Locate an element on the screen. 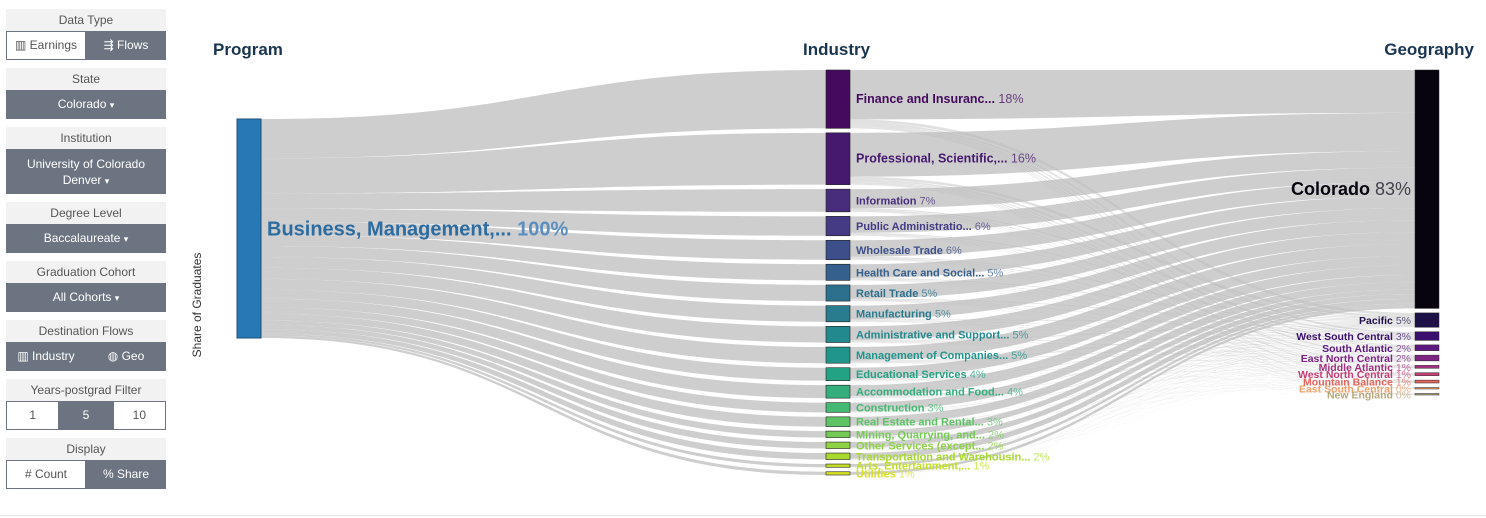 Image resolution: width=1486 pixels, height=518 pixels. percent-icon: % is located at coordinates (109, 474).